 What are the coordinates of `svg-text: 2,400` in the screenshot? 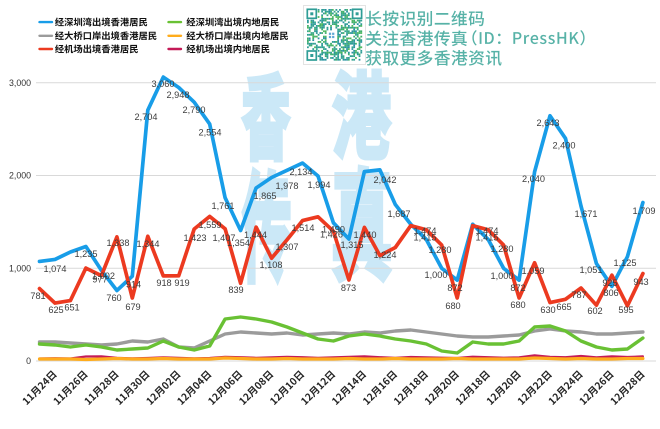 It's located at (564, 146).